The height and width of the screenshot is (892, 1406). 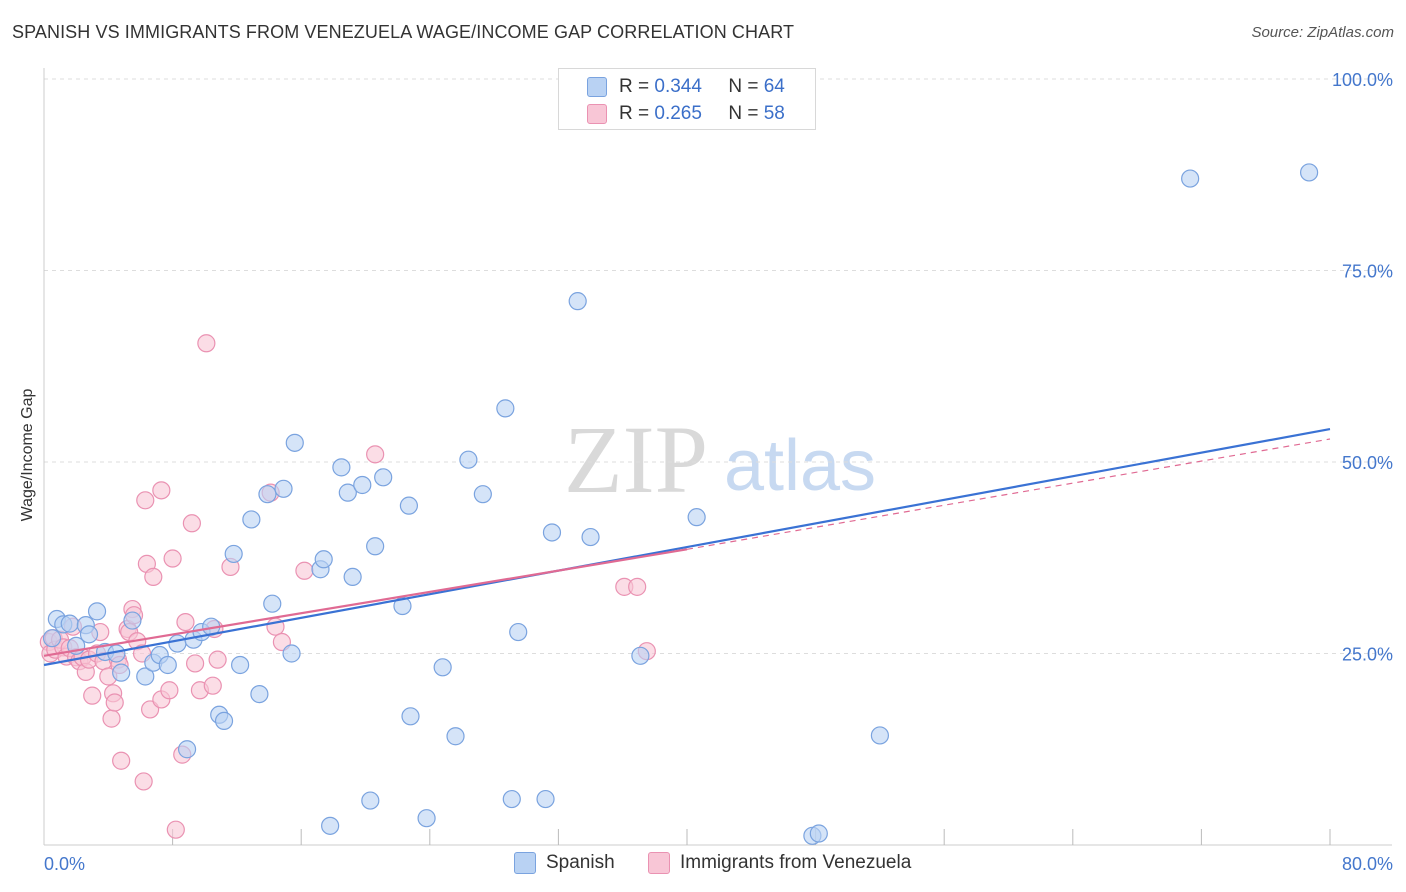 I want to click on legend-row-venezuela-text: R = 0.265 N = 58, so click(x=702, y=114).